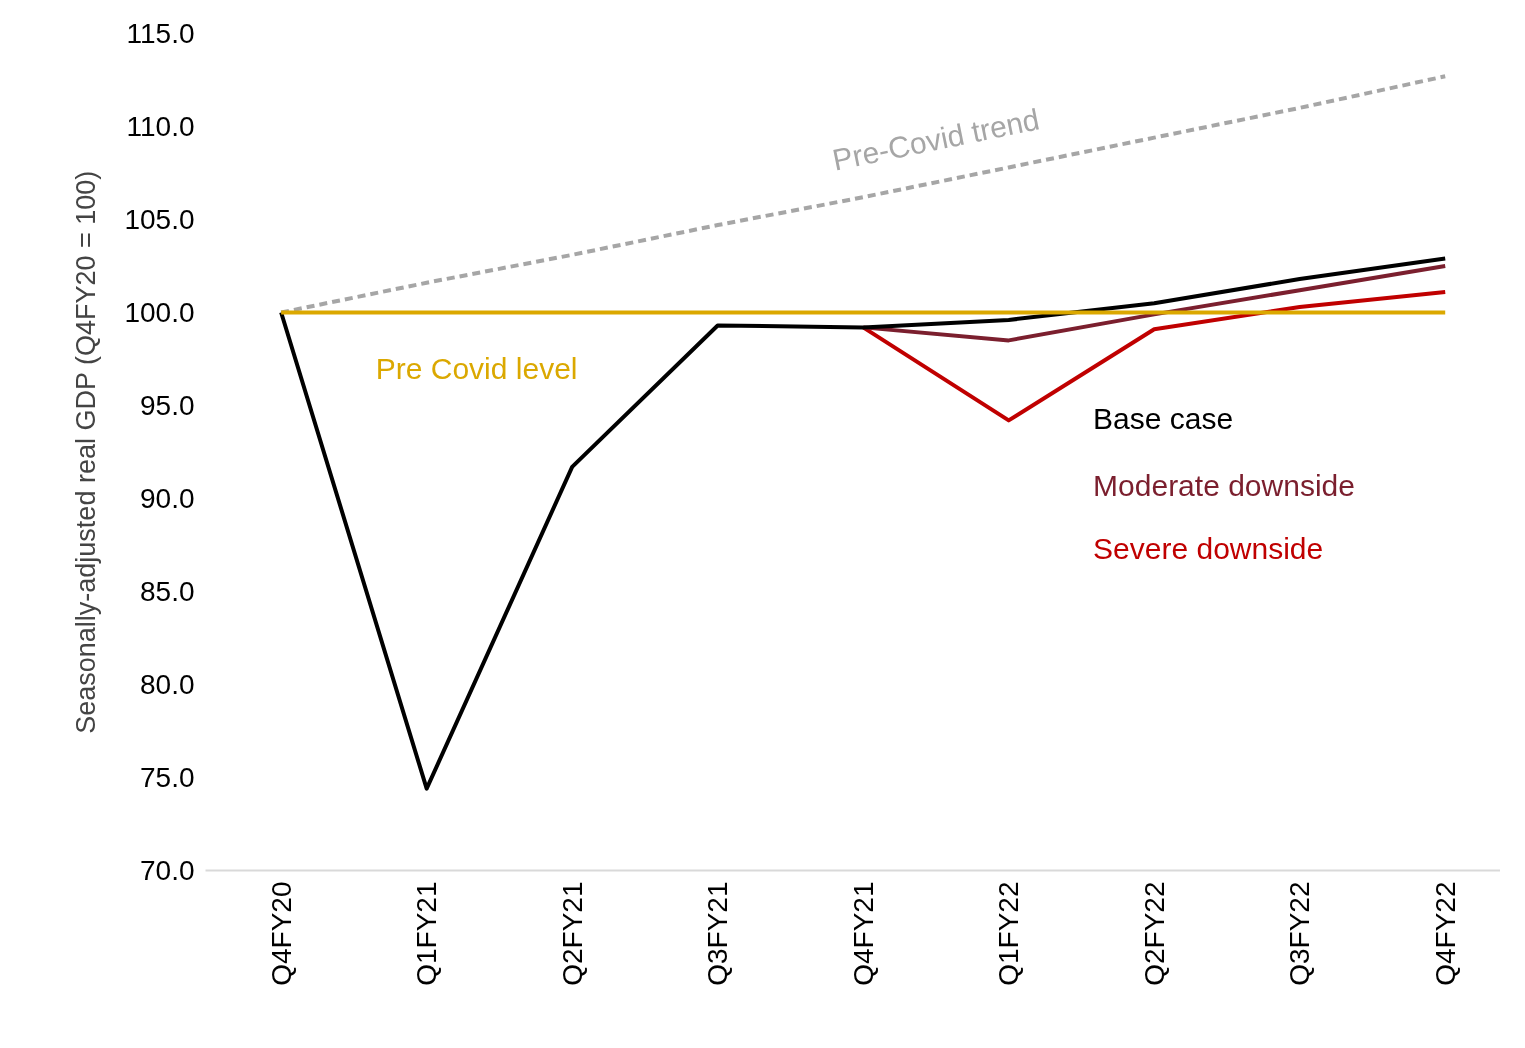 This screenshot has height=1048, width=1525. What do you see at coordinates (1224, 485) in the screenshot?
I see `text: Moderate downside` at bounding box center [1224, 485].